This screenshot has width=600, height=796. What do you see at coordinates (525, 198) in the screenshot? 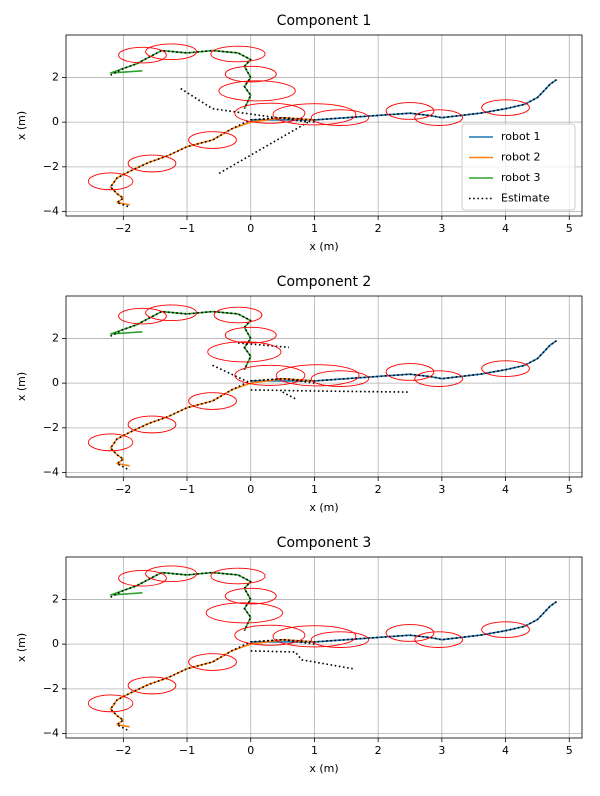
I see `legend-label: Estimate` at bounding box center [525, 198].